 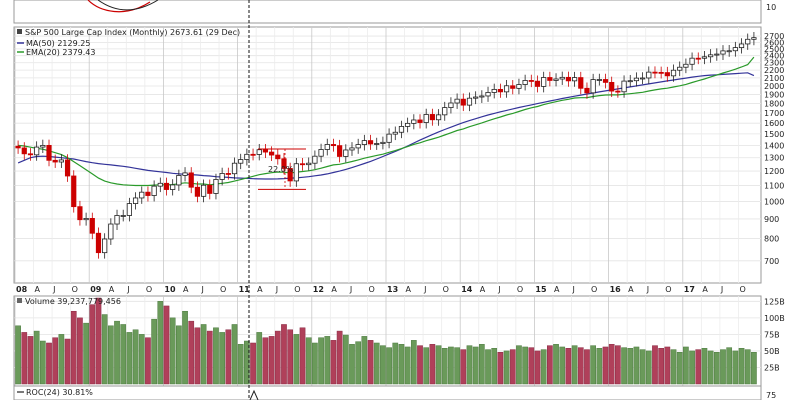 I want to click on price-tick-label: 1800, so click(x=774, y=104).